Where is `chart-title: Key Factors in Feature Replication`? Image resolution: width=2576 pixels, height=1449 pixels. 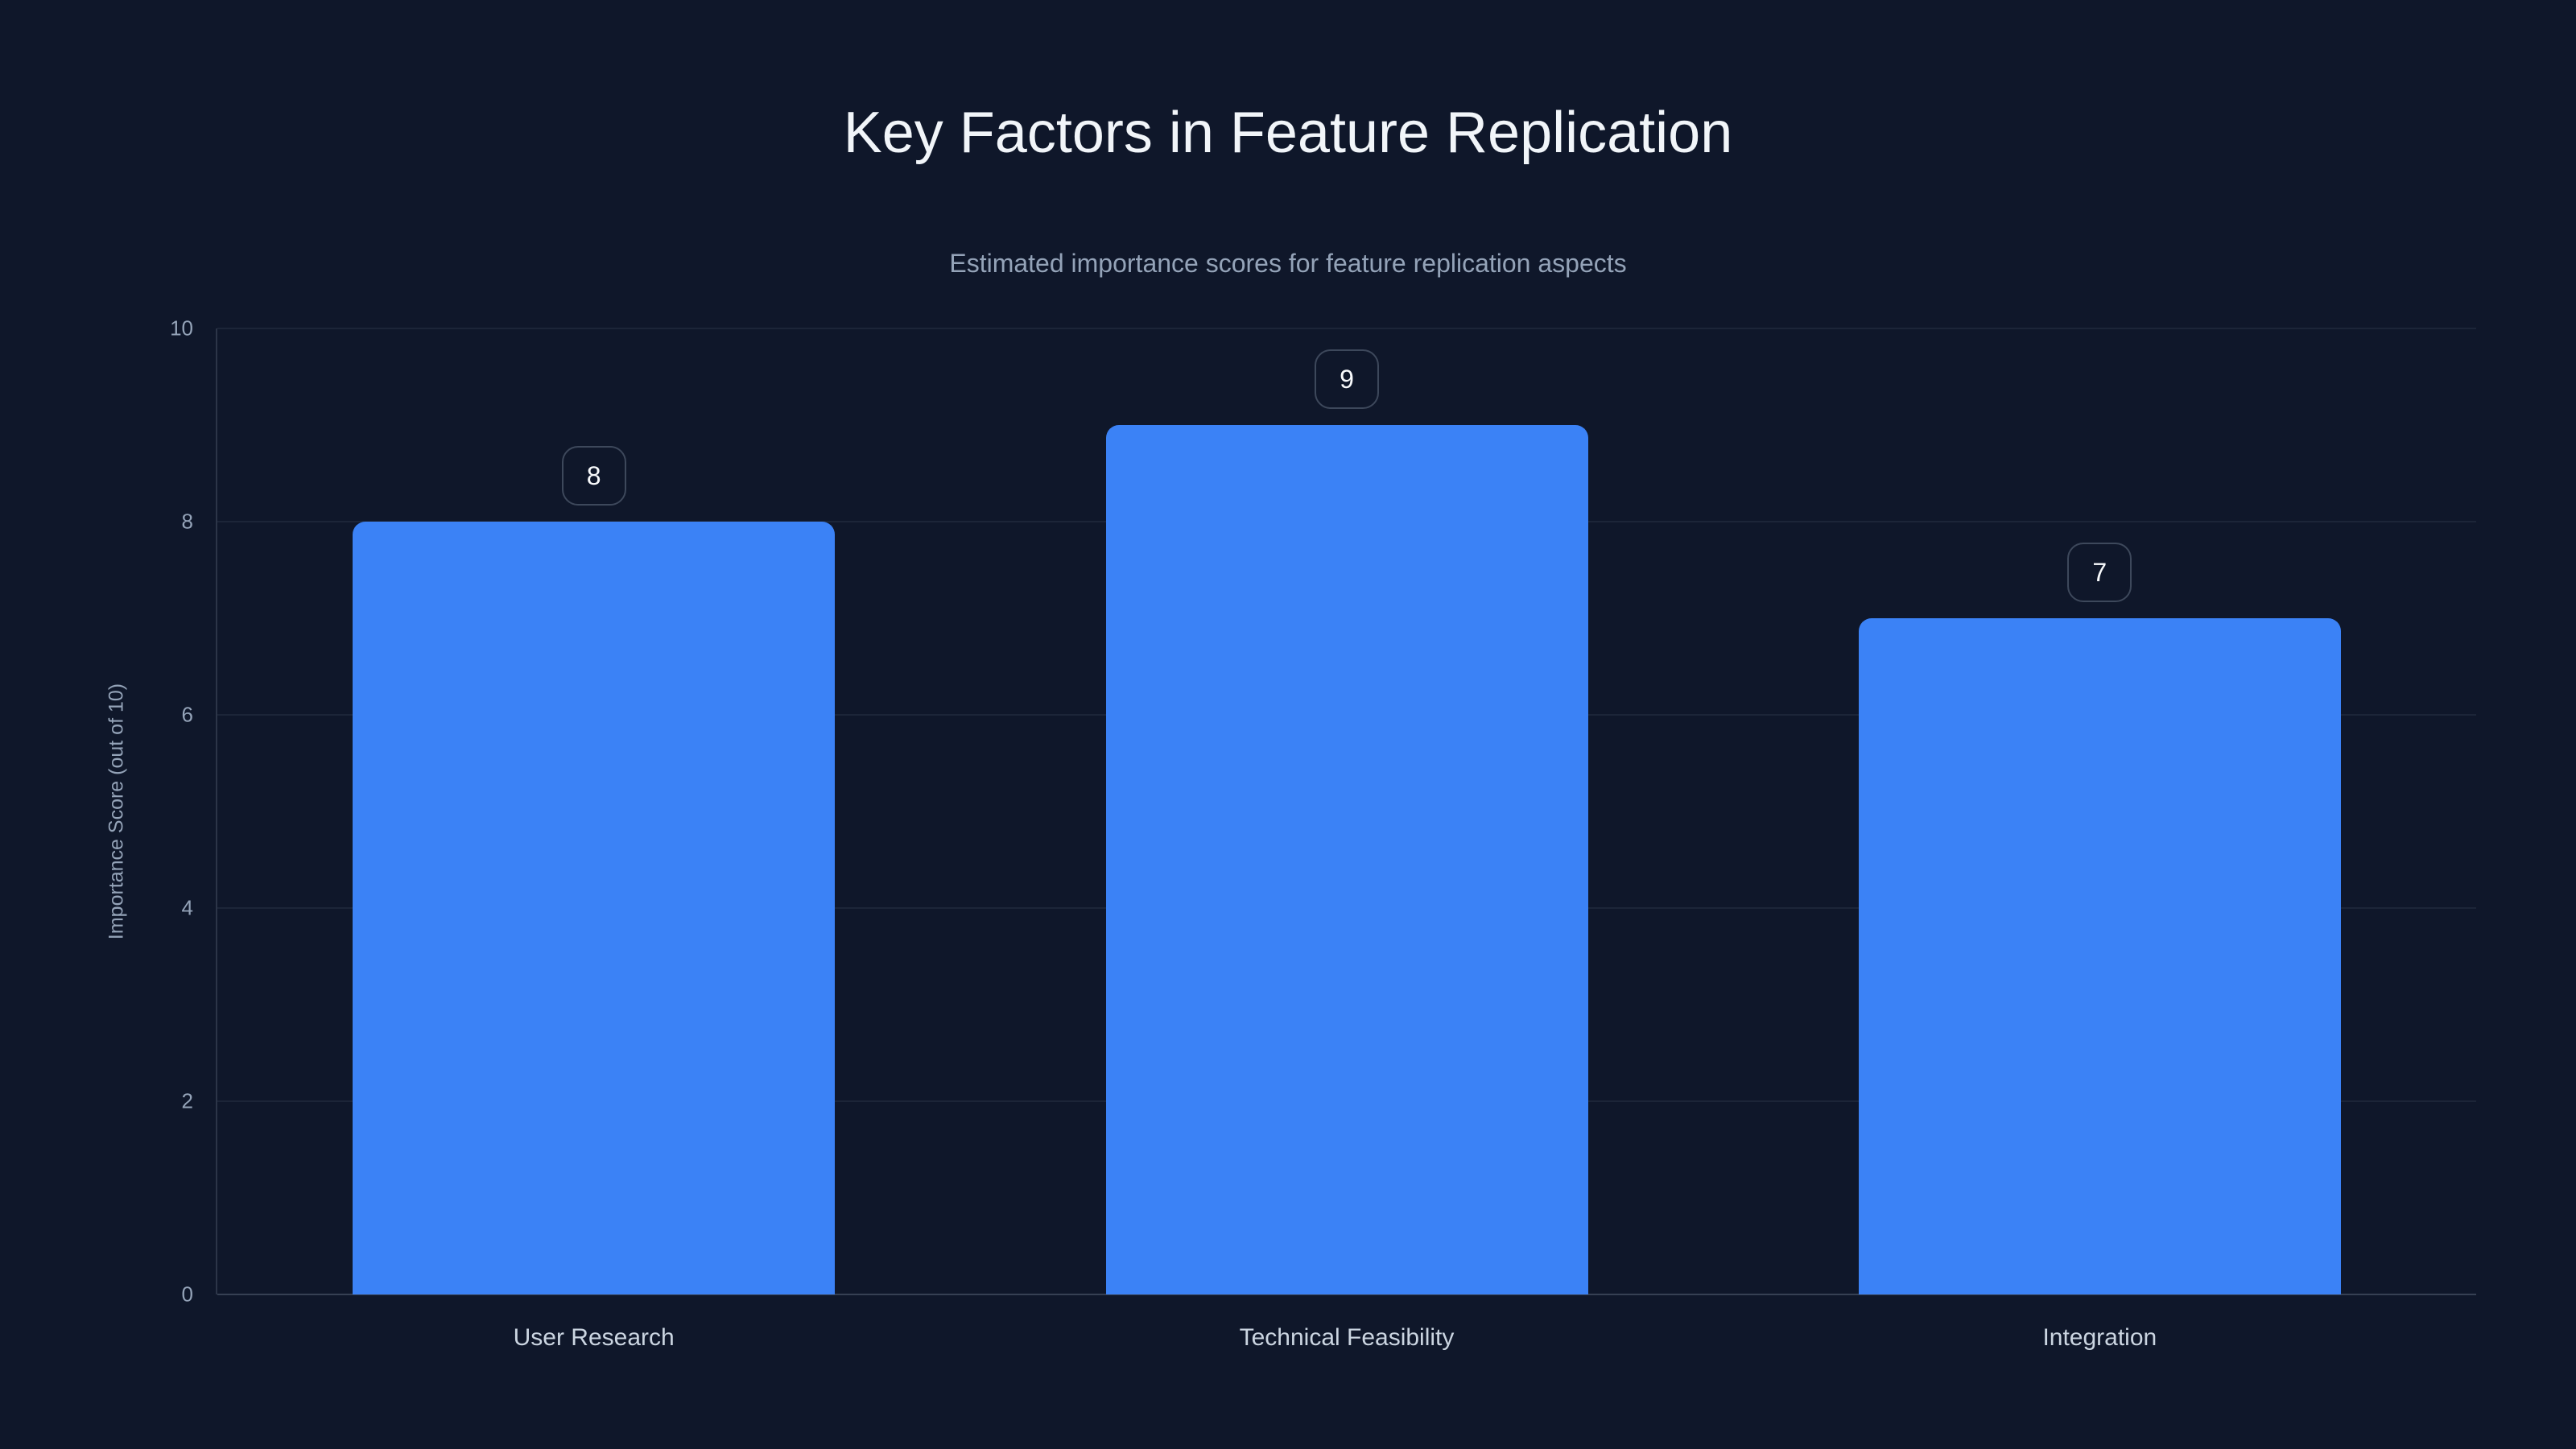 chart-title: Key Factors in Feature Replication is located at coordinates (1288, 133).